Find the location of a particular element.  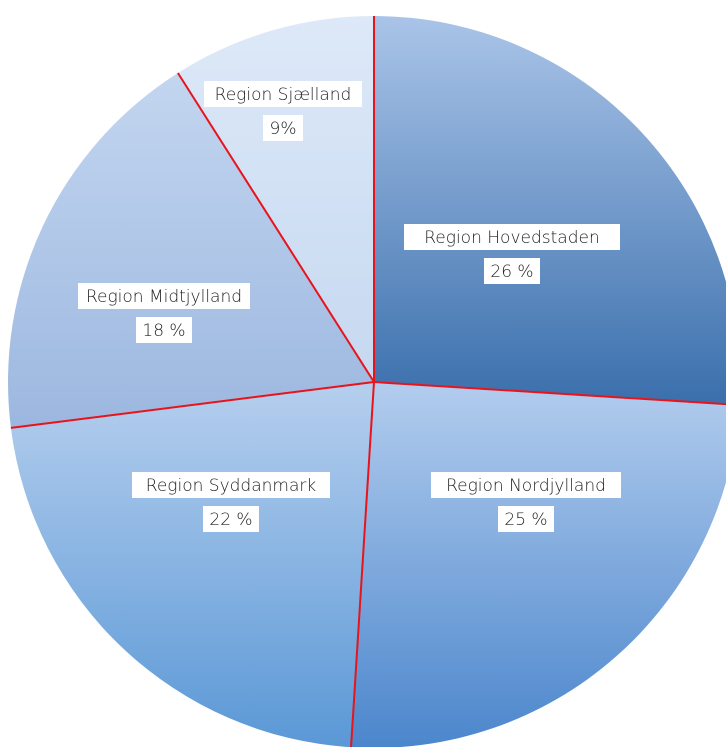

slice-category-label: Region Midtjylland is located at coordinates (164, 297).